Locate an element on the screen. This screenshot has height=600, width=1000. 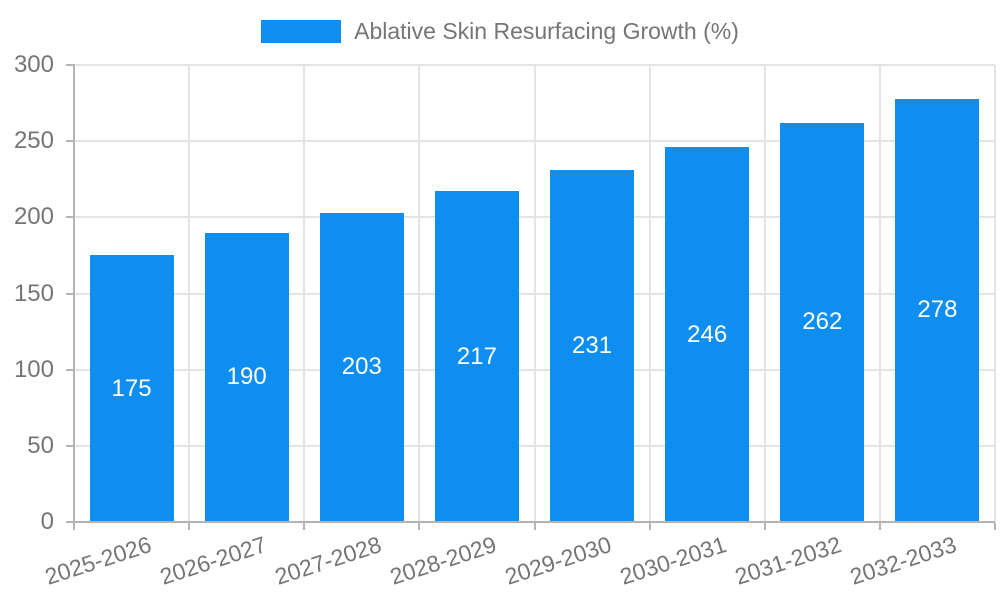
x-axis-label: 2031-2032 is located at coordinates (788, 560).